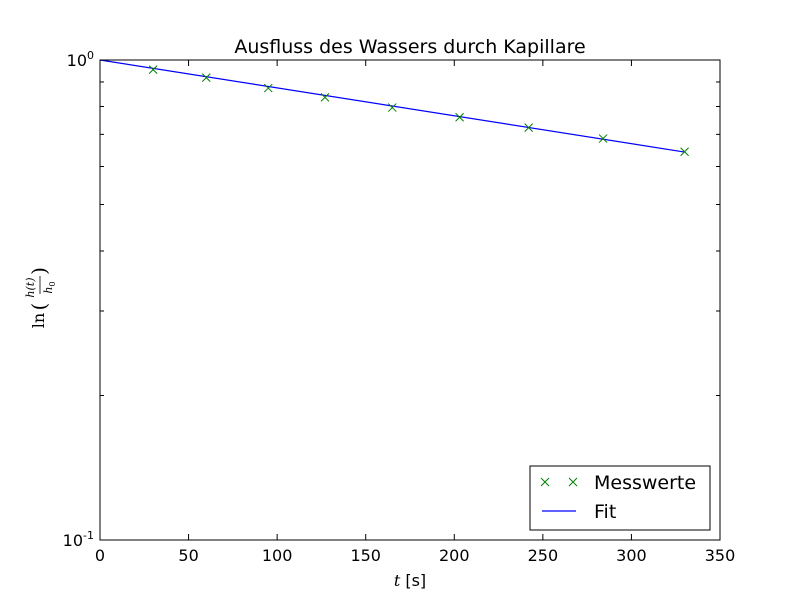 The height and width of the screenshot is (600, 800). I want to click on y-axis-label: ln ( h(t) h0 ), so click(39, 297).